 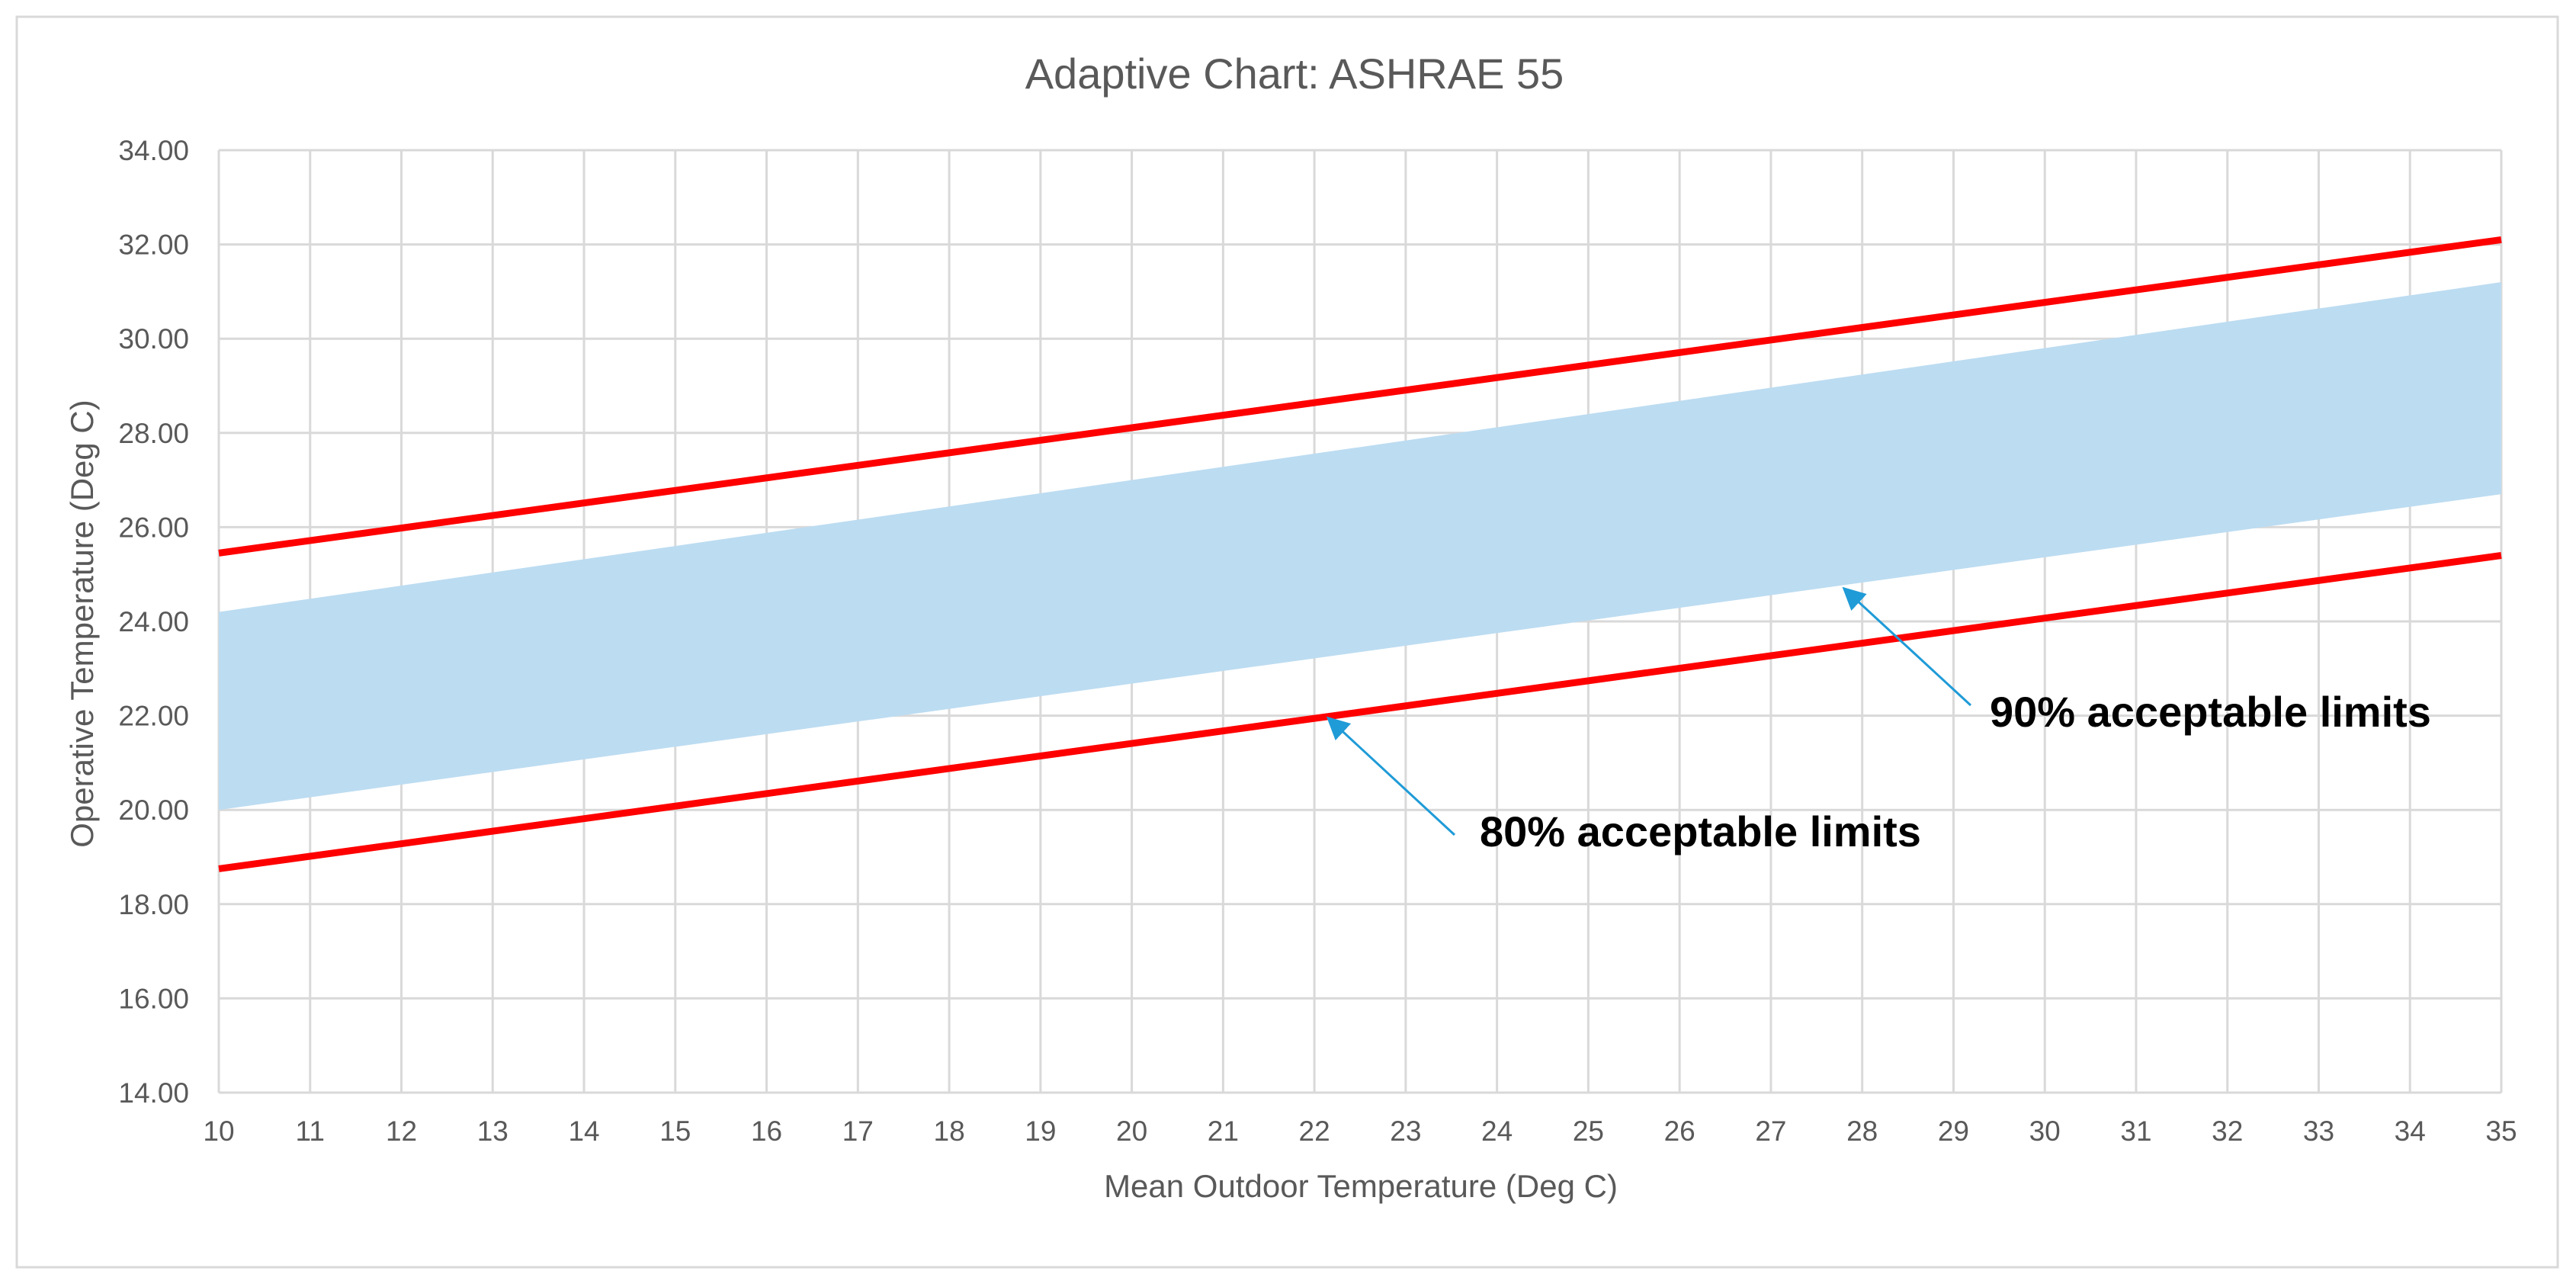 What do you see at coordinates (153, 716) in the screenshot?
I see `y-tick-label: 22.00` at bounding box center [153, 716].